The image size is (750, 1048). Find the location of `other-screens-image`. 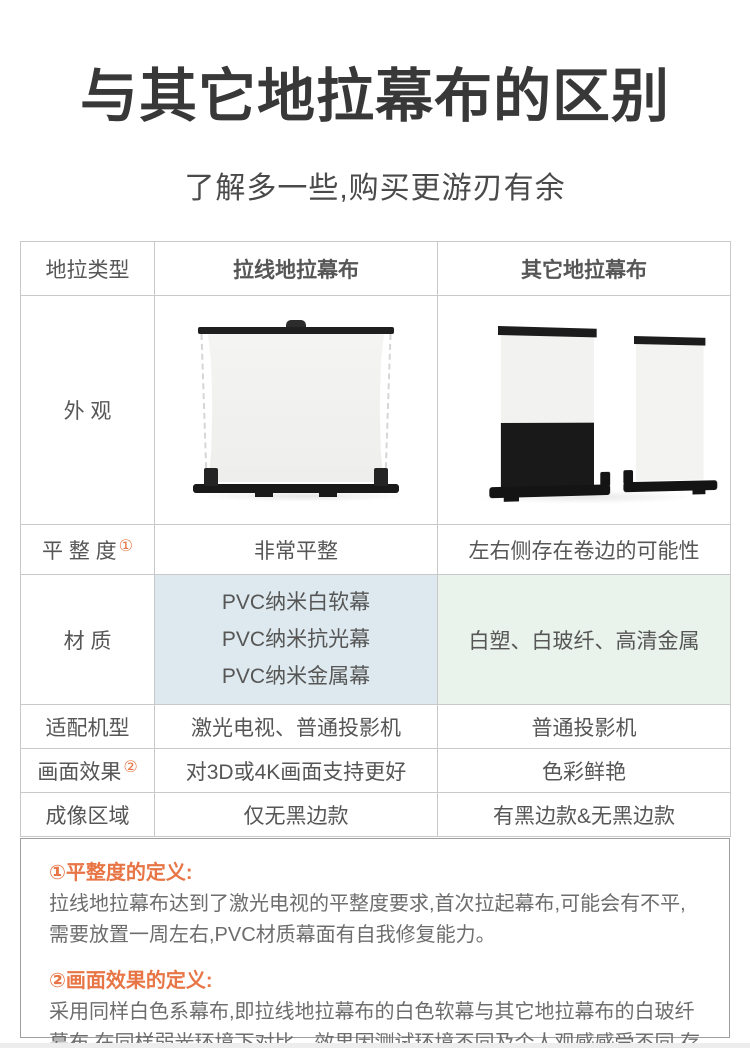

other-screens-image is located at coordinates (584, 410).